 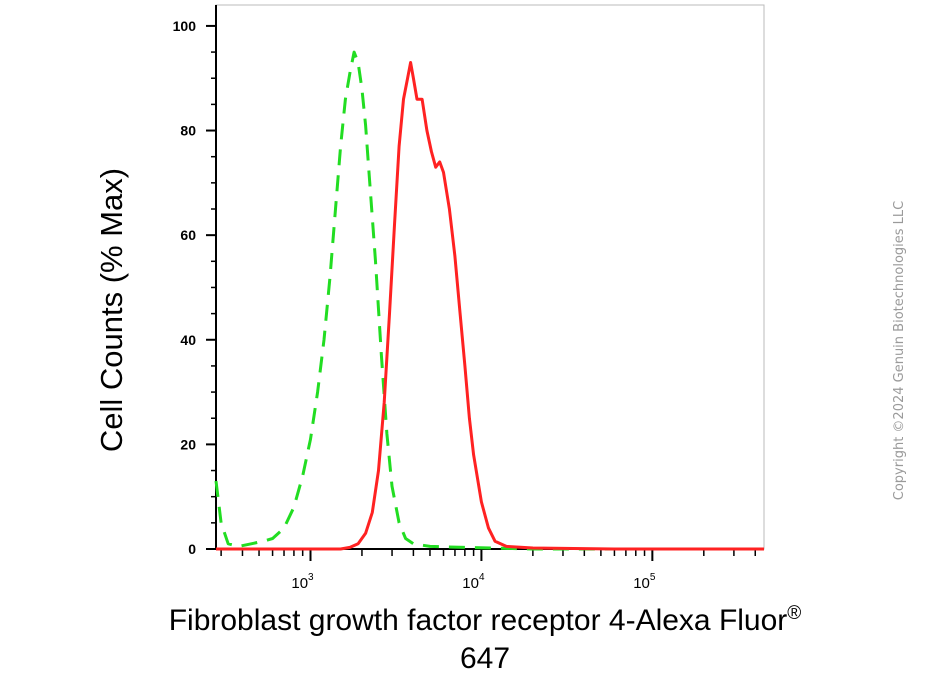 What do you see at coordinates (188, 340) in the screenshot?
I see `y-tick-label: 40` at bounding box center [188, 340].